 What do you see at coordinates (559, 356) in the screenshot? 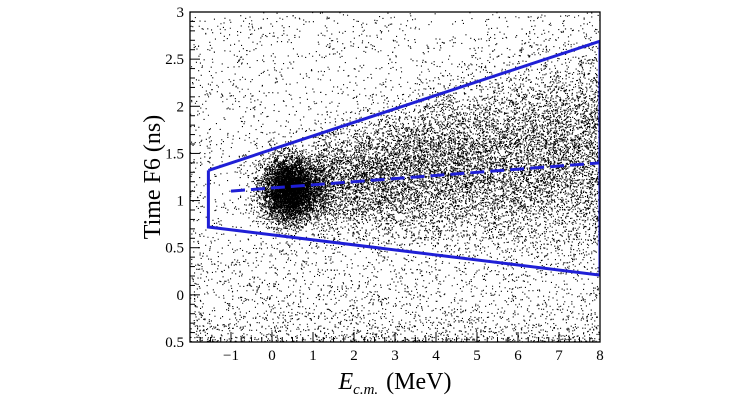
I see `x-tick-label: 7` at bounding box center [559, 356].